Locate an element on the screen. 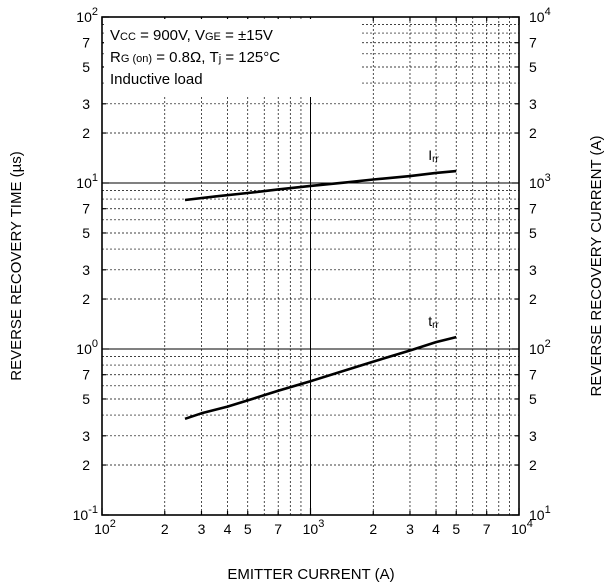 The height and width of the screenshot is (587, 616). series-line-trr is located at coordinates (320, 378).